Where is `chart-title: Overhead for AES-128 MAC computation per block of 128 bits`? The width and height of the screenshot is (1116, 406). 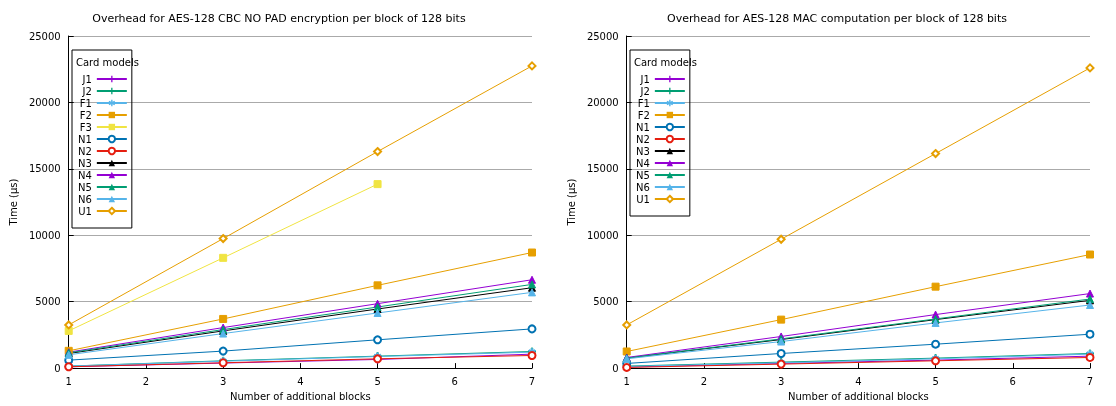
chart-title: Overhead for AES-128 MAC computation per block of 128 bits is located at coordinates (837, 18).